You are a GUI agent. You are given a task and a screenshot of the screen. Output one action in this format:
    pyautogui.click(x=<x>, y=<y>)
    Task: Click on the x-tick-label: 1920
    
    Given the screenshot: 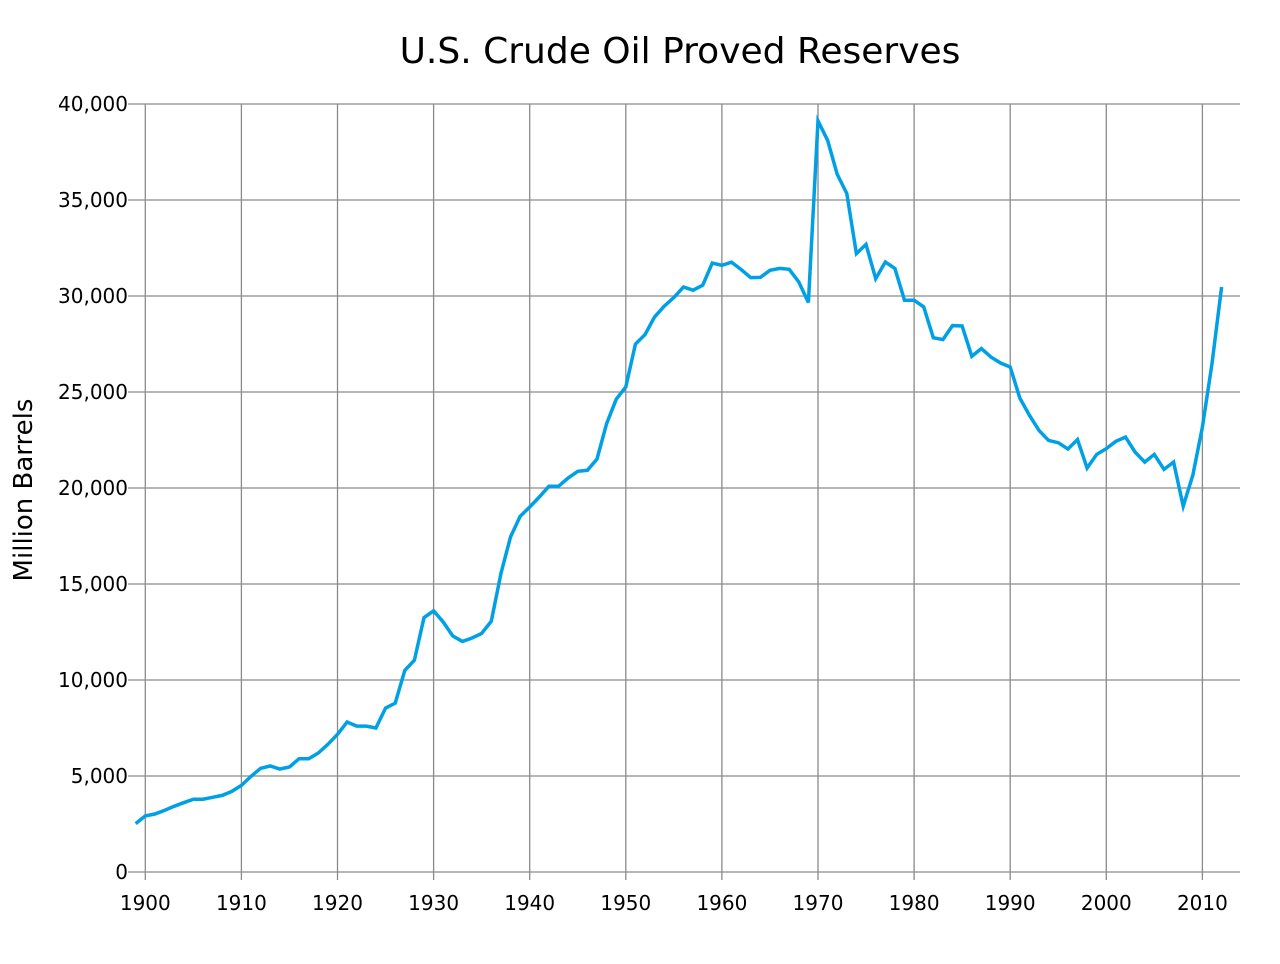 What is the action you would take?
    pyautogui.click(x=337, y=903)
    